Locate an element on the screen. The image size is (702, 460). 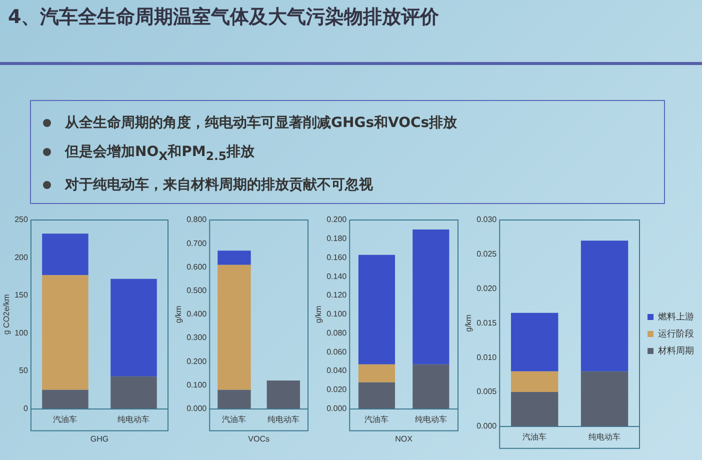
y-tick-label: 0.180 is located at coordinates (337, 239).